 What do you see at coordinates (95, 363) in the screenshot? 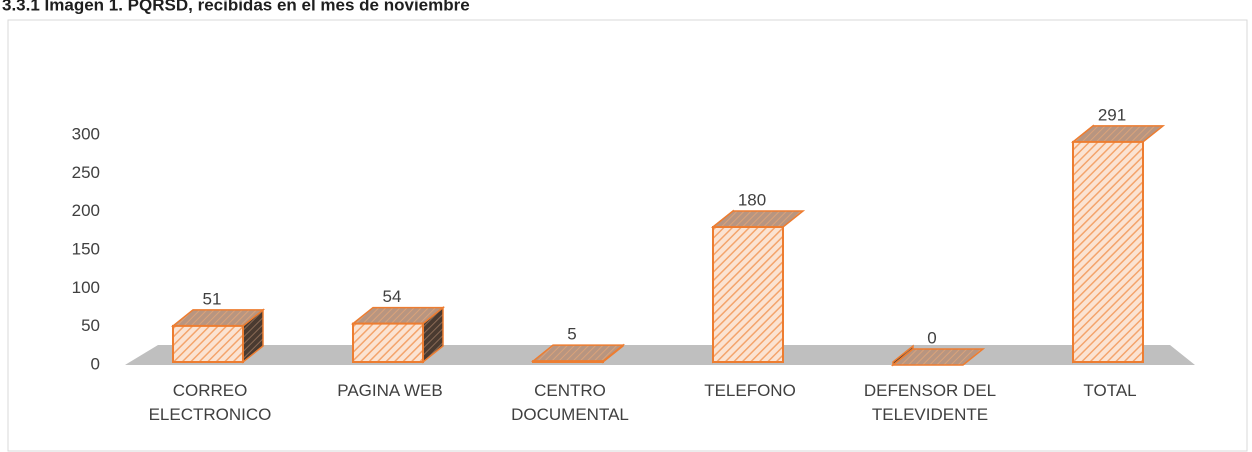
I see `y-tick-label: 0` at bounding box center [95, 363].